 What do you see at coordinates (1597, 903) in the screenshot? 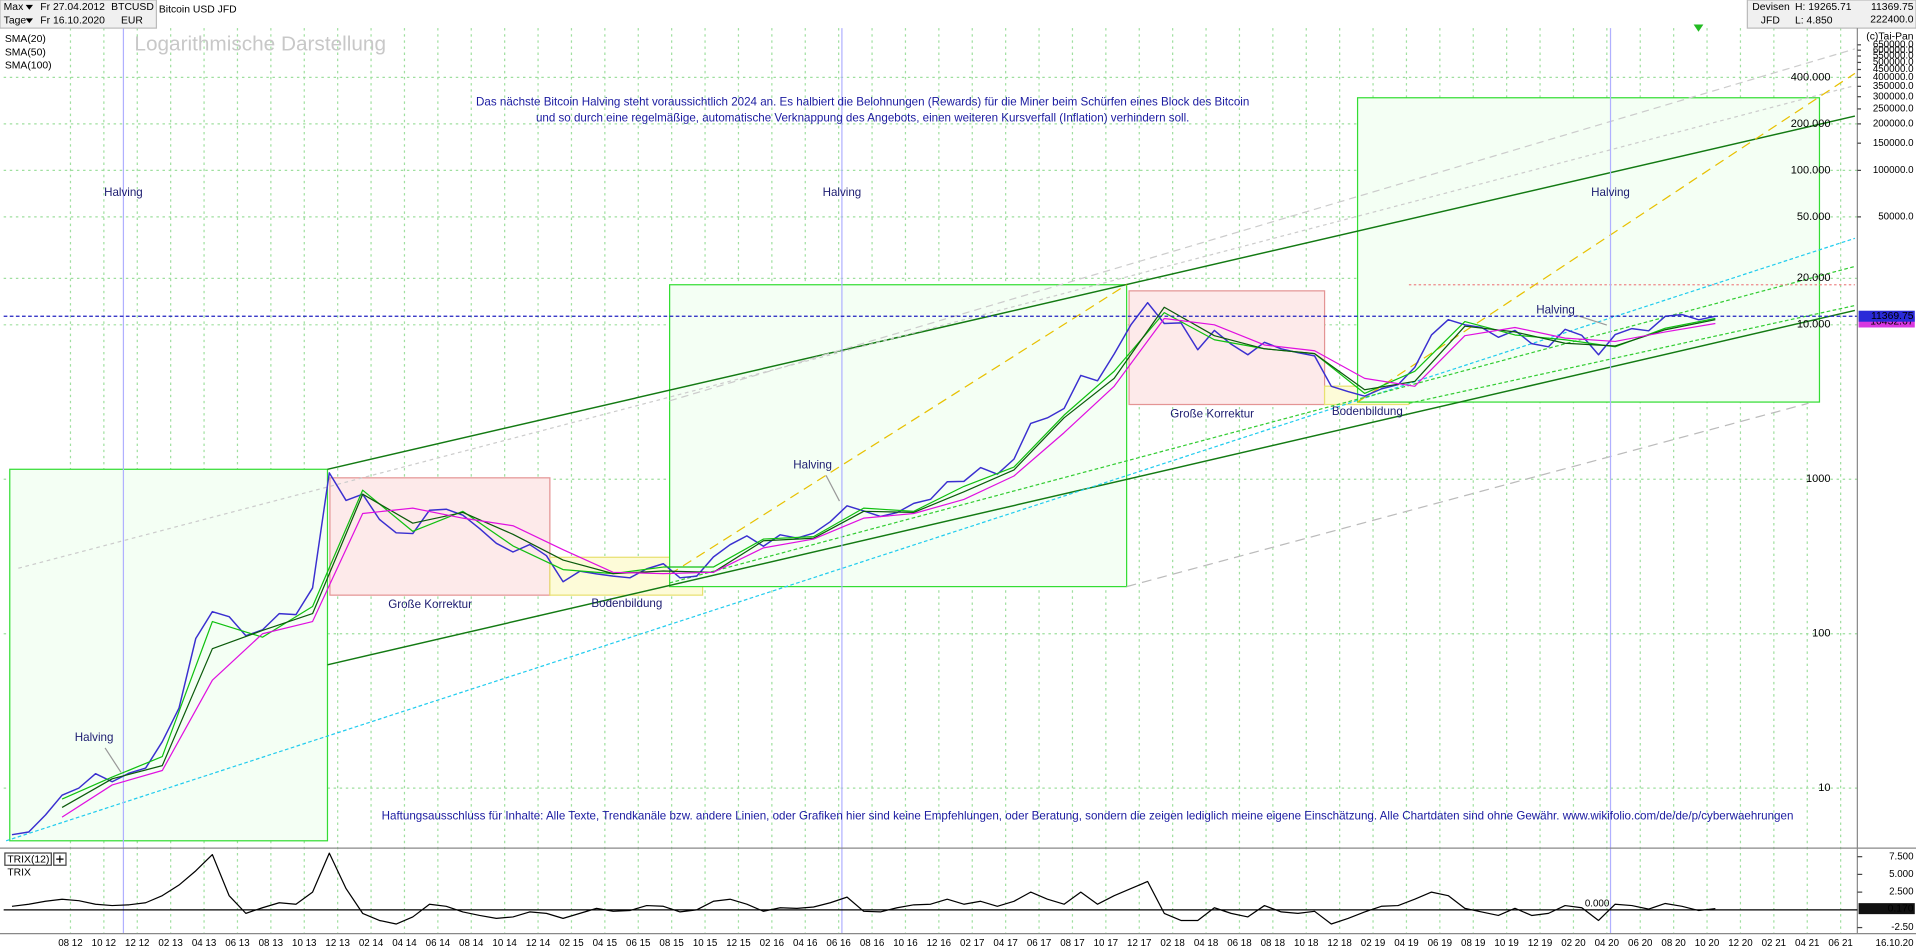
I see `zero-label: 0.000` at bounding box center [1597, 903].